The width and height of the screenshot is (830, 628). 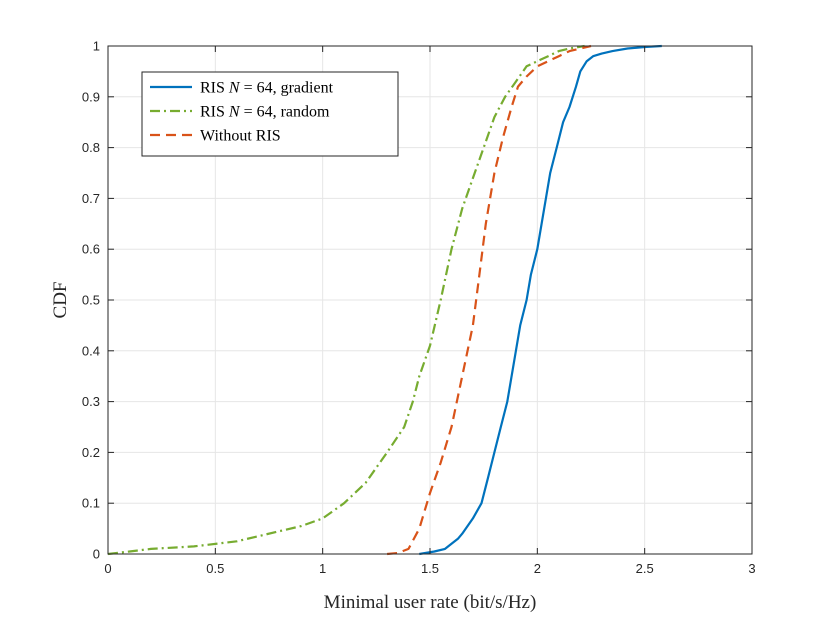 What do you see at coordinates (91, 503) in the screenshot?
I see `y-tick-label: 0.1` at bounding box center [91, 503].